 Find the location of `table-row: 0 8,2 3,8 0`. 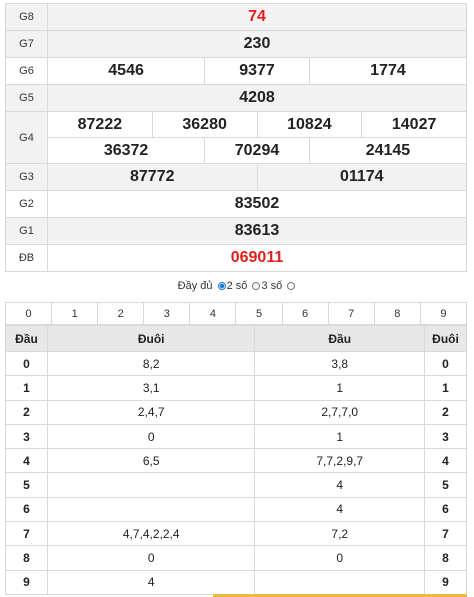

table-row: 0 8,2 3,8 0 is located at coordinates (236, 363).